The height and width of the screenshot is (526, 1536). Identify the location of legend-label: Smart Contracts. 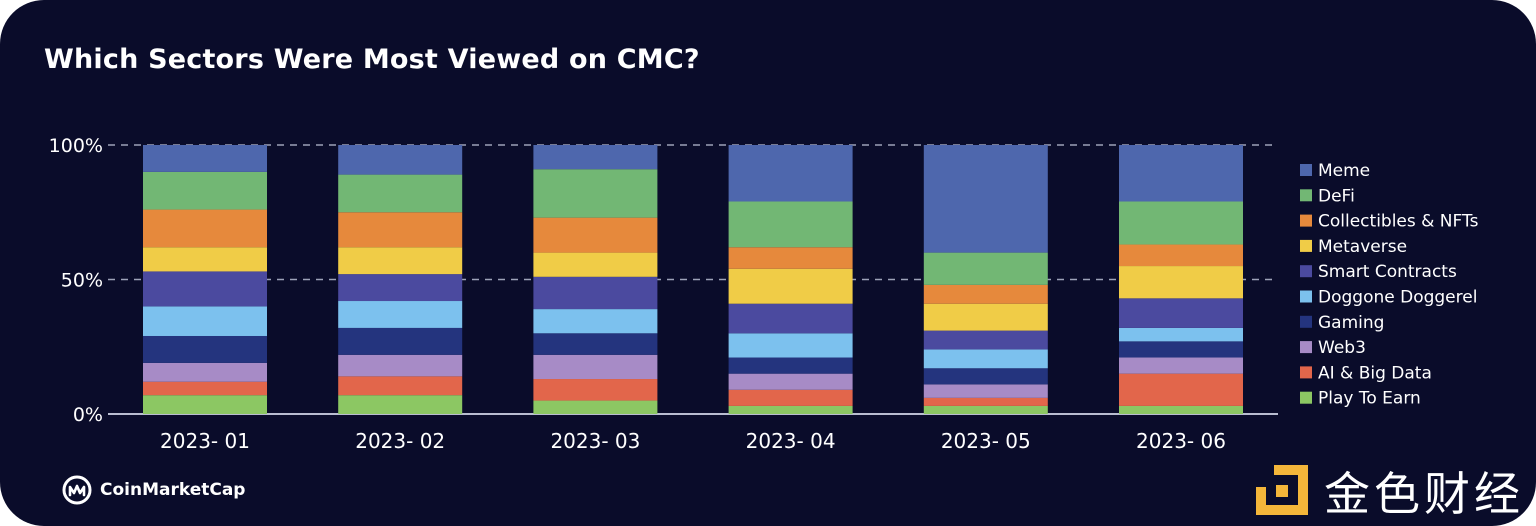
(1387, 272).